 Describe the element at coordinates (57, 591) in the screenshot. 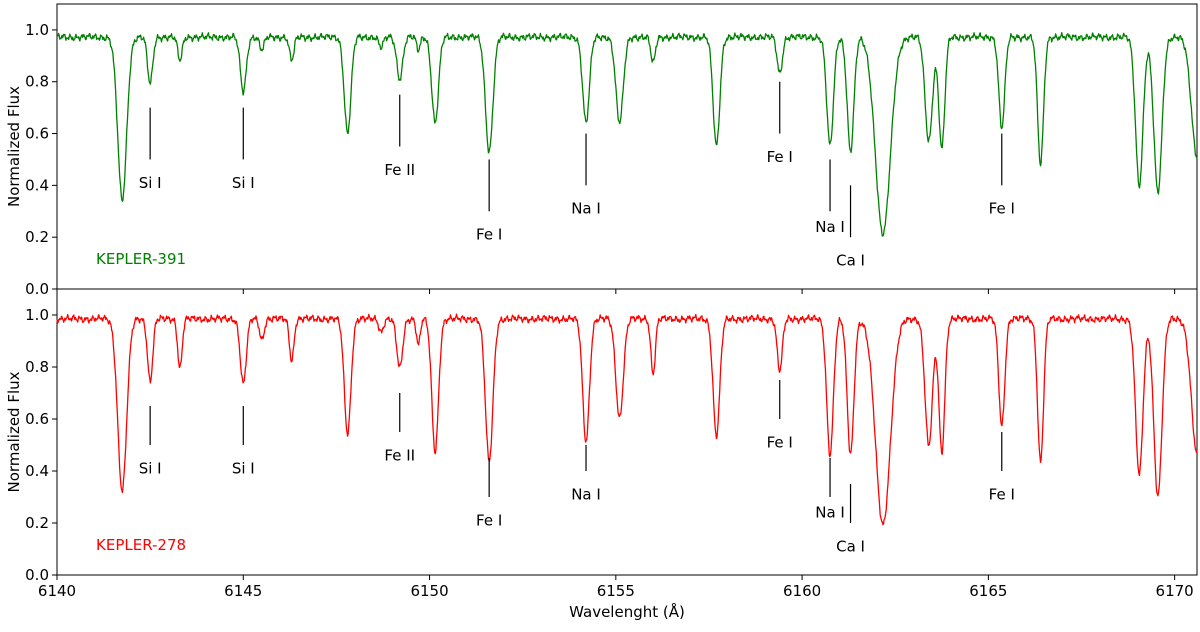

I see `x-tick-label: 6140` at that location.